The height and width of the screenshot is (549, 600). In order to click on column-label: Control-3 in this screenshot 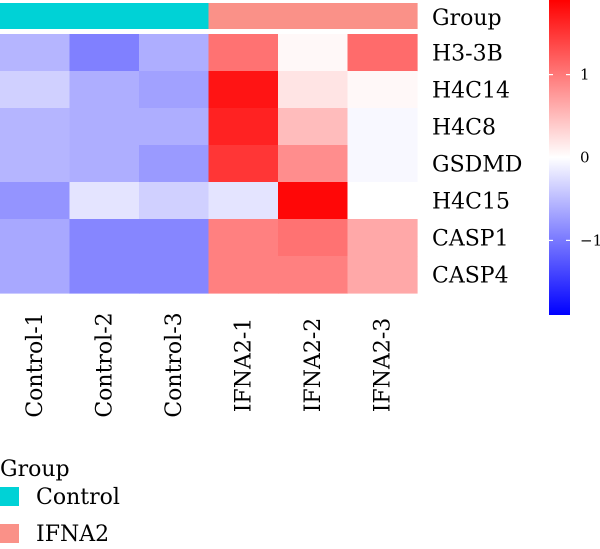, I will do `click(174, 364)`.